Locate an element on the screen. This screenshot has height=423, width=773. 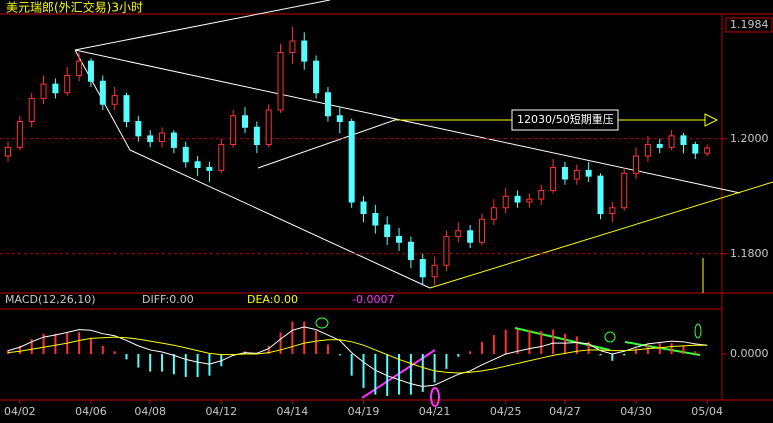
x-tick-label: 04/21 is located at coordinates (435, 411).